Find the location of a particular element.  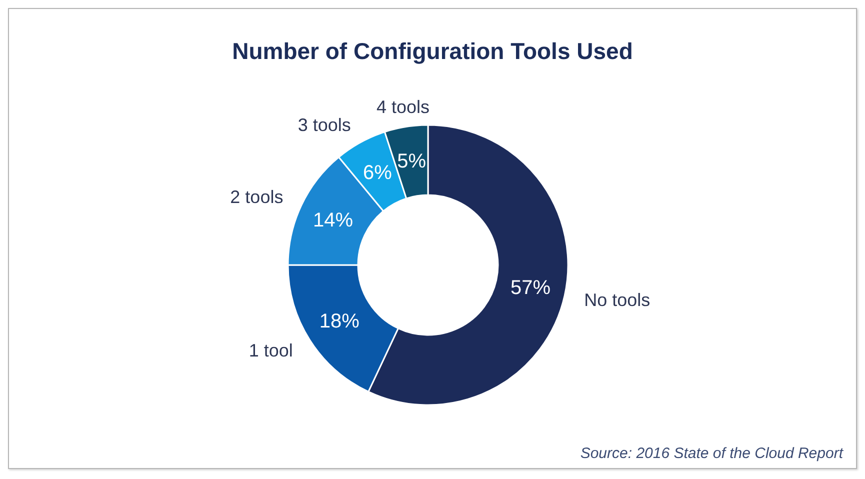

data-label: 6% is located at coordinates (377, 173).